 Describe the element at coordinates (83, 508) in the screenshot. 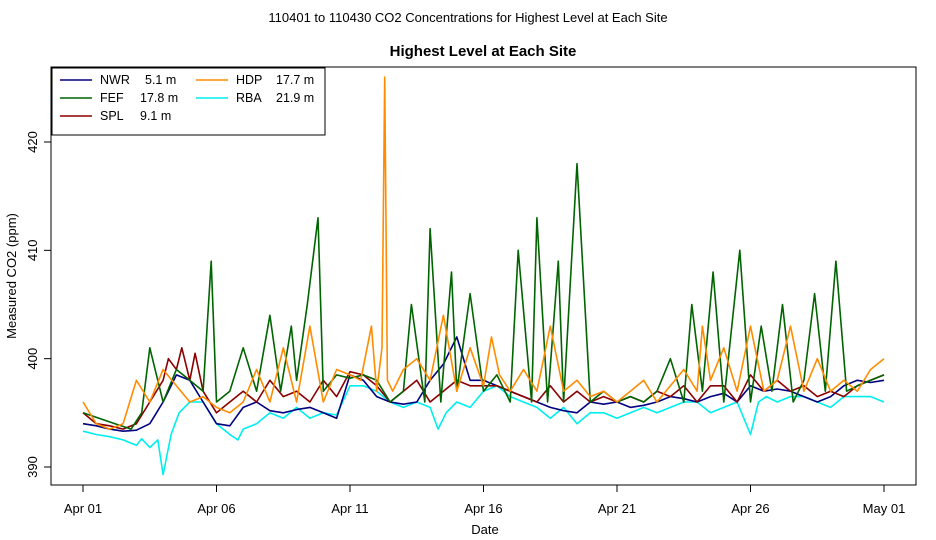

I see `x-tick-label: Apr 01` at that location.